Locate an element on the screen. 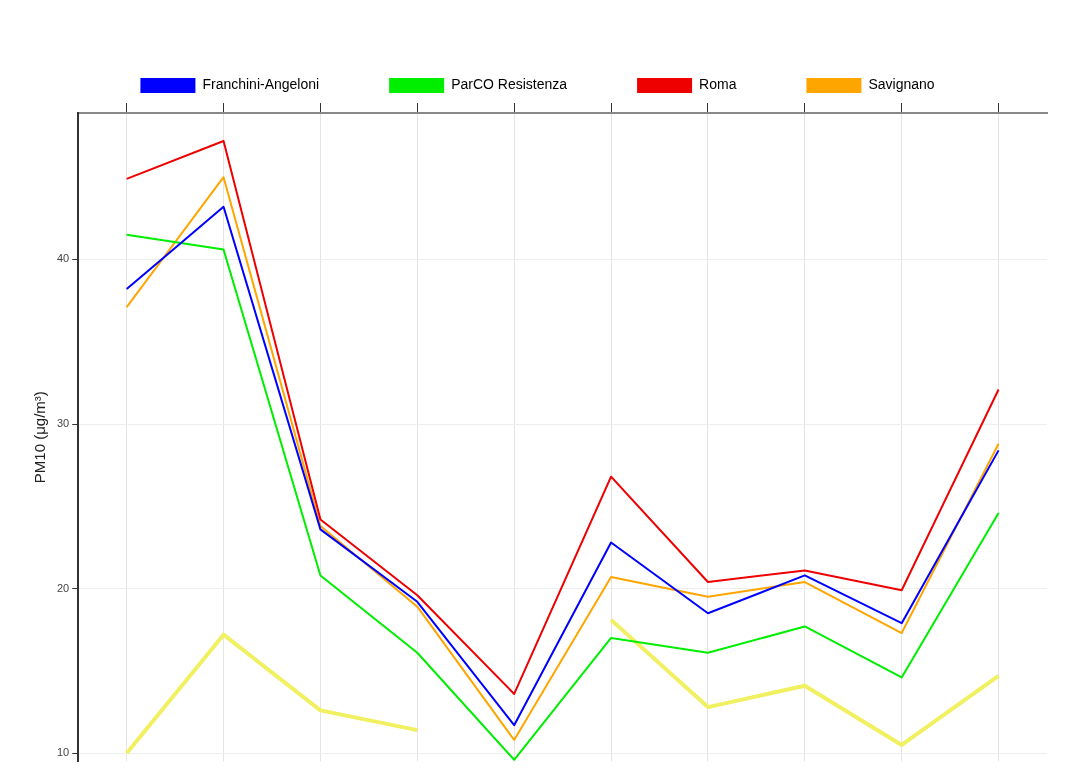 The height and width of the screenshot is (779, 1065). y-axis-title: PM10 (μg/m³) is located at coordinates (40, 437).